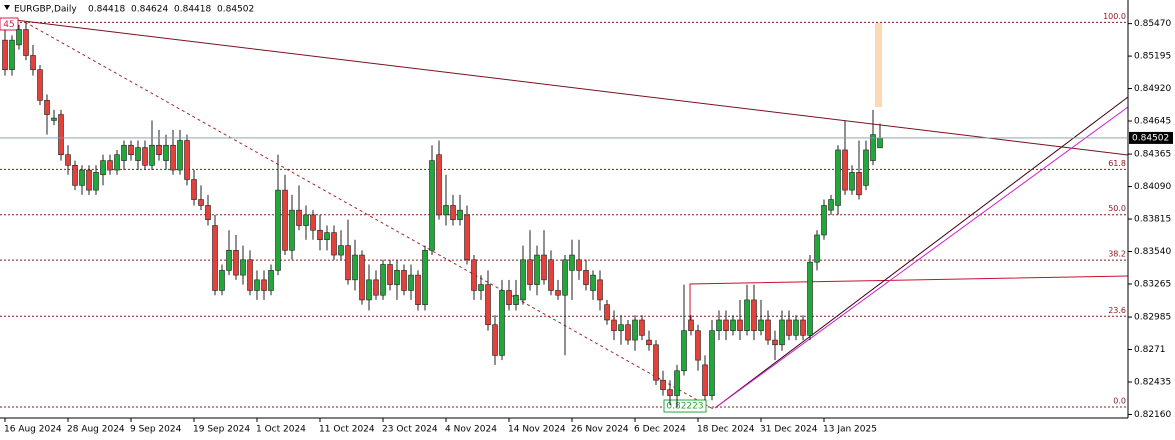 The height and width of the screenshot is (440, 1175). Describe the element at coordinates (726, 430) in the screenshot. I see `x-tick-label: 18 Dec 2024` at that location.